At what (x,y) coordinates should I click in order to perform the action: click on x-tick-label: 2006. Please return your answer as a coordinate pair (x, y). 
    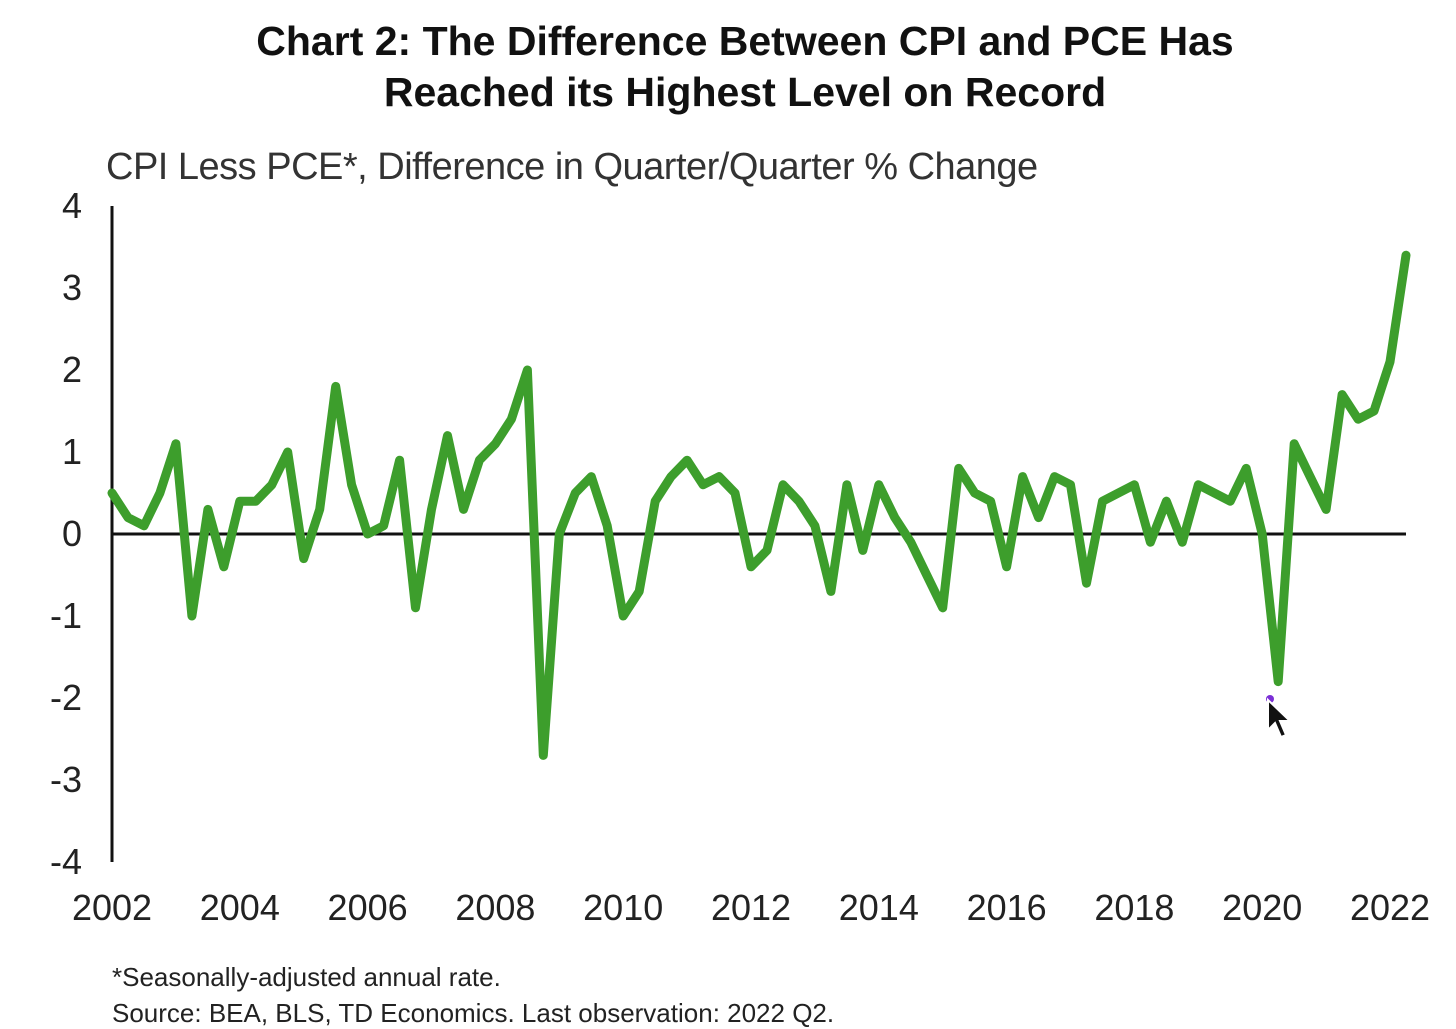
    Looking at the image, I should click on (368, 907).